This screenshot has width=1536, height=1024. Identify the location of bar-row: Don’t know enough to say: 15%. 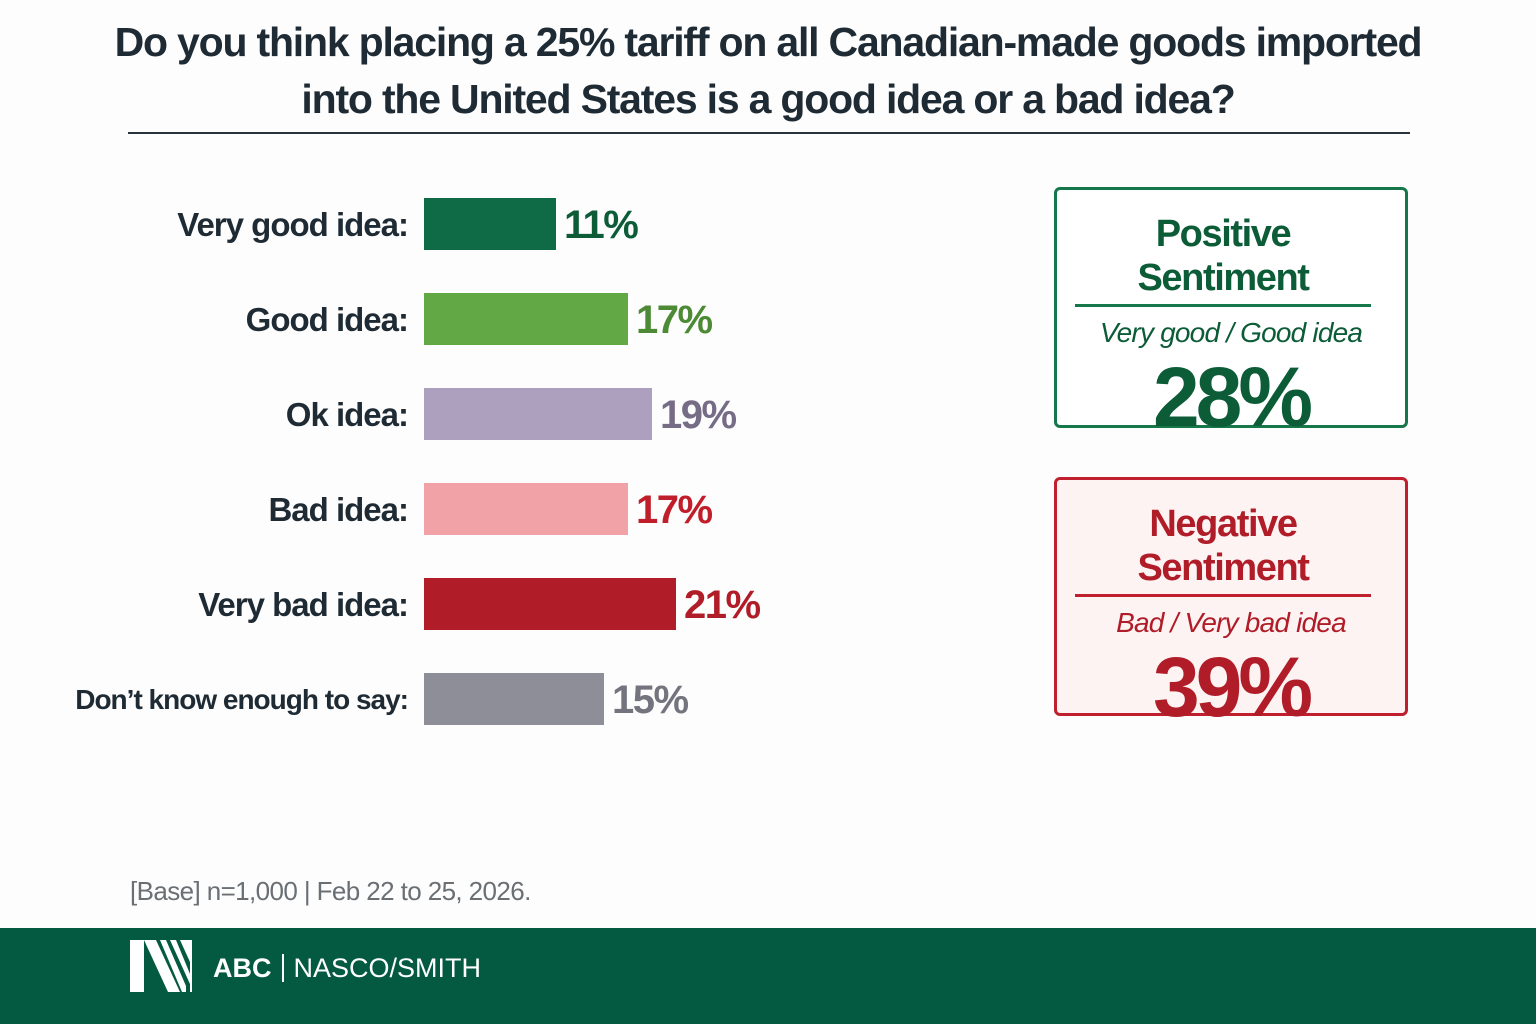
(500, 700).